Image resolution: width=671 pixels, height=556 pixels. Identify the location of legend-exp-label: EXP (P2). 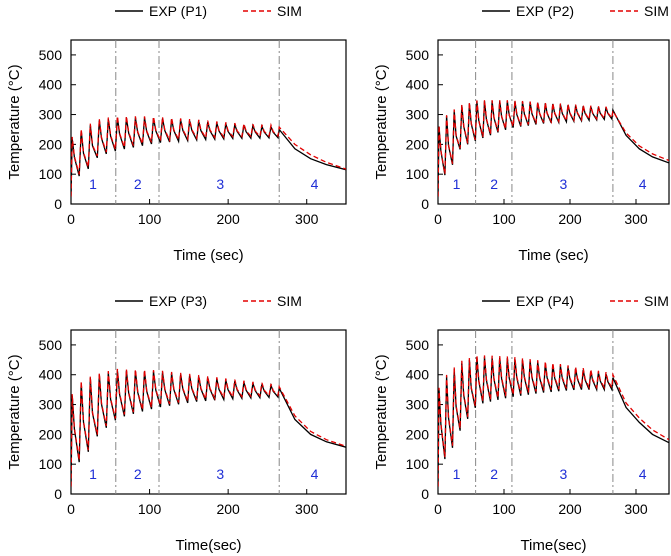
(545, 11).